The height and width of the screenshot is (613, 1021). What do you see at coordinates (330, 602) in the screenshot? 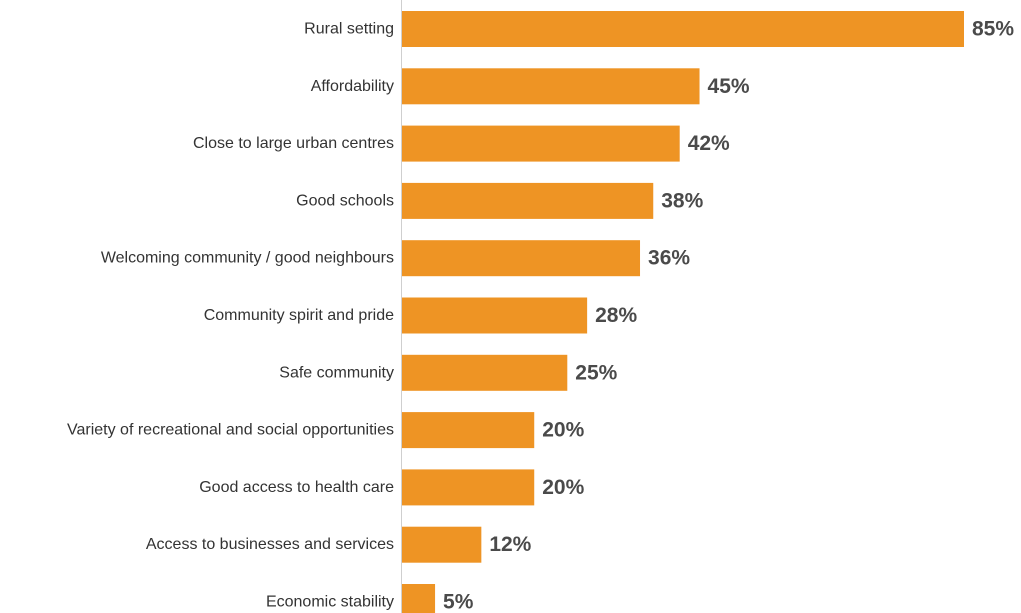
I see `category-label-10: Economic stability` at bounding box center [330, 602].